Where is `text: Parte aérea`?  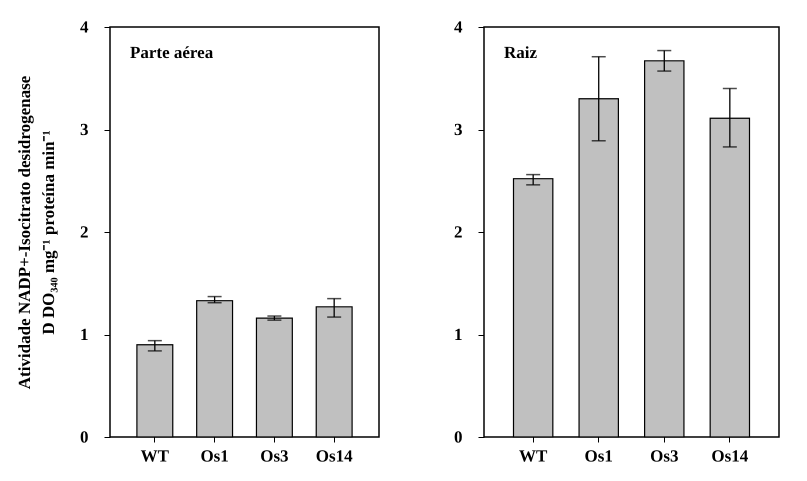
text: Parte aérea is located at coordinates (172, 52).